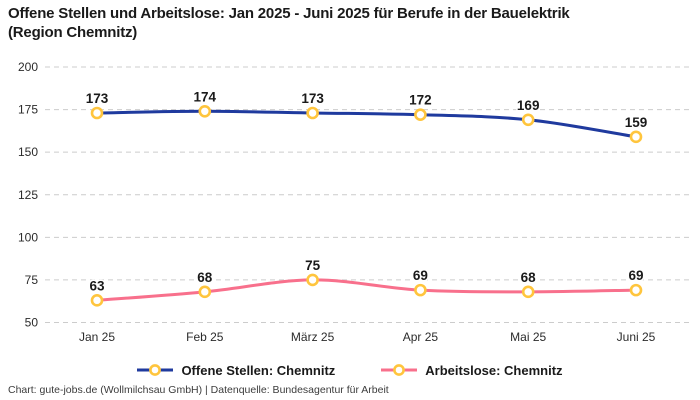 The image size is (700, 400). I want to click on y-tick-label: 100, so click(28, 237).